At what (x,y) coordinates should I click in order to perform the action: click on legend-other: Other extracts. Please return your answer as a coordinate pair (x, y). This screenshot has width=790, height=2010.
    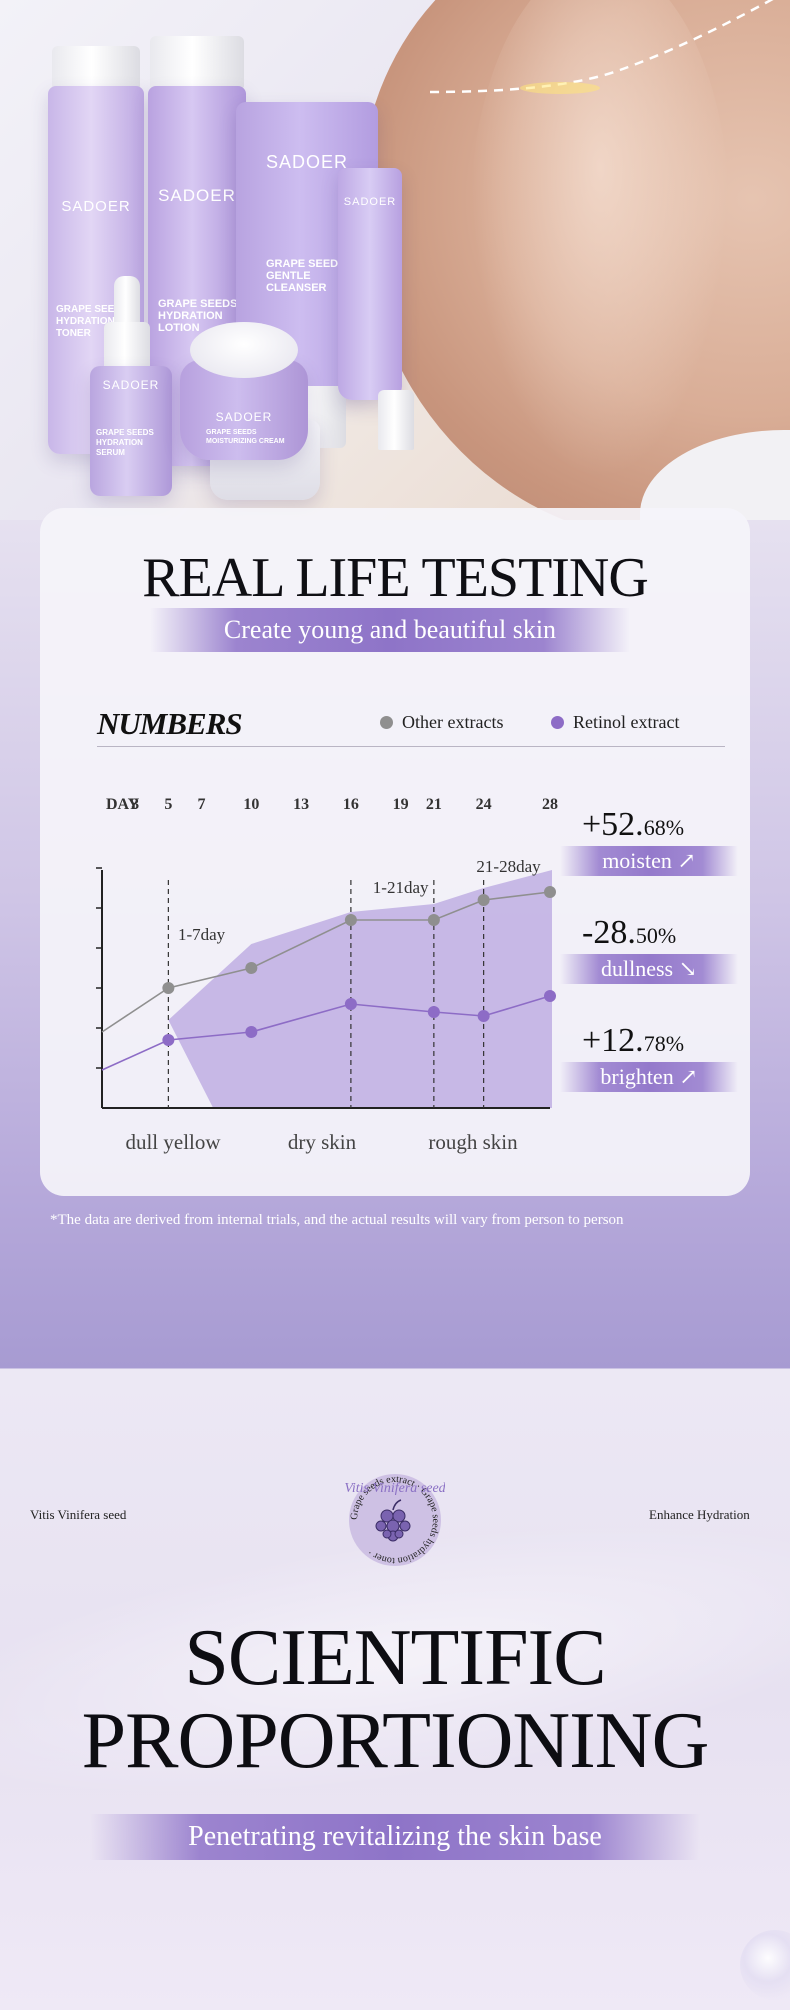
    Looking at the image, I should click on (441, 722).